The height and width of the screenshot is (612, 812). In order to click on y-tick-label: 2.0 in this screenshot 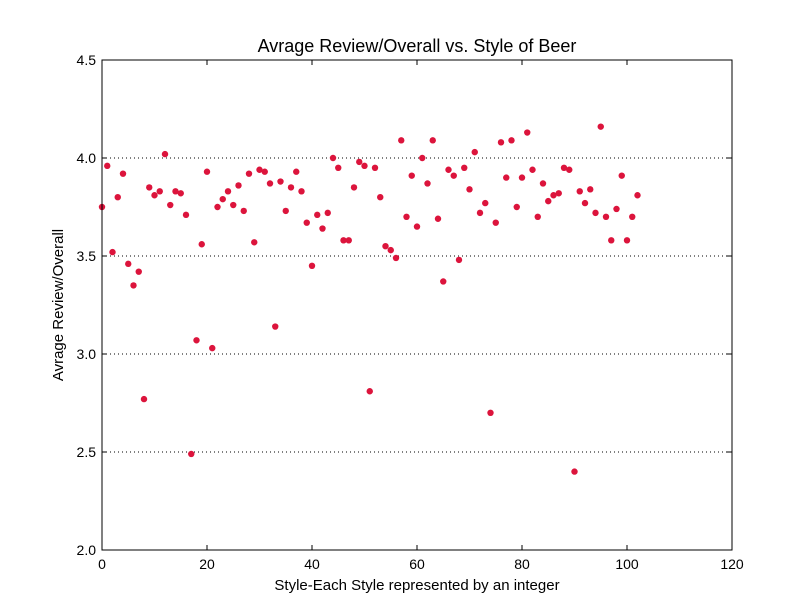, I will do `click(87, 550)`.